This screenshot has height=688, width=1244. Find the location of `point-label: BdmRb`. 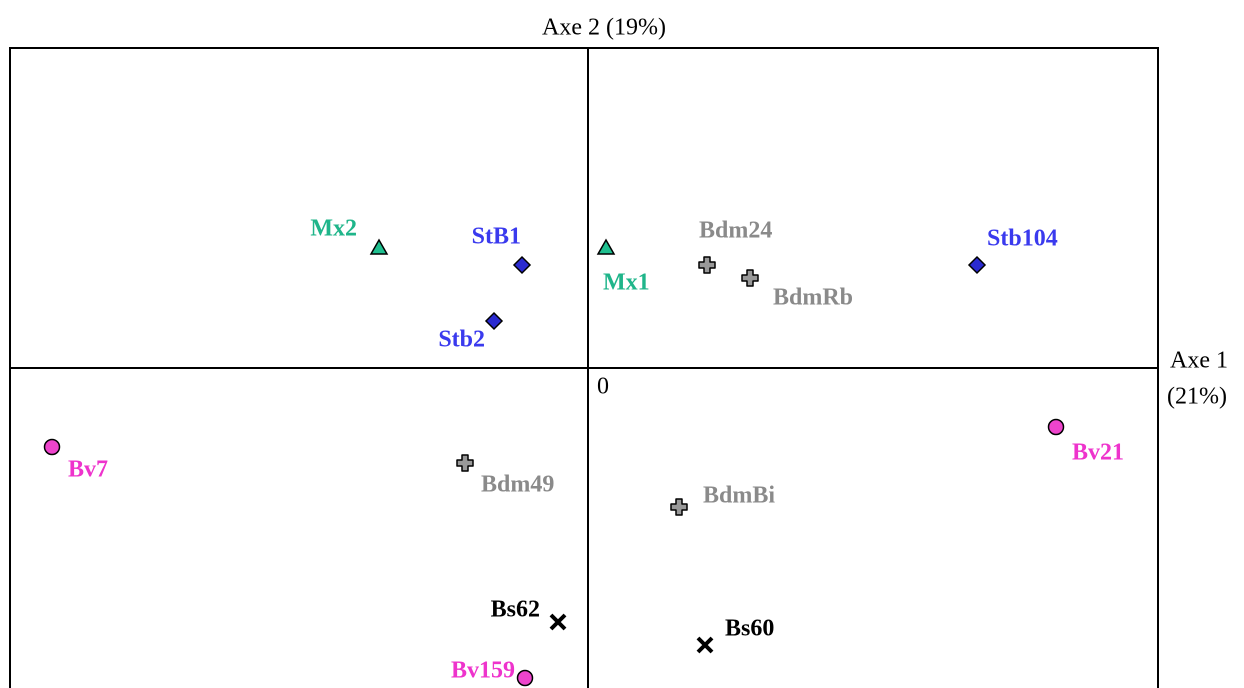

point-label: BdmRb is located at coordinates (813, 298).